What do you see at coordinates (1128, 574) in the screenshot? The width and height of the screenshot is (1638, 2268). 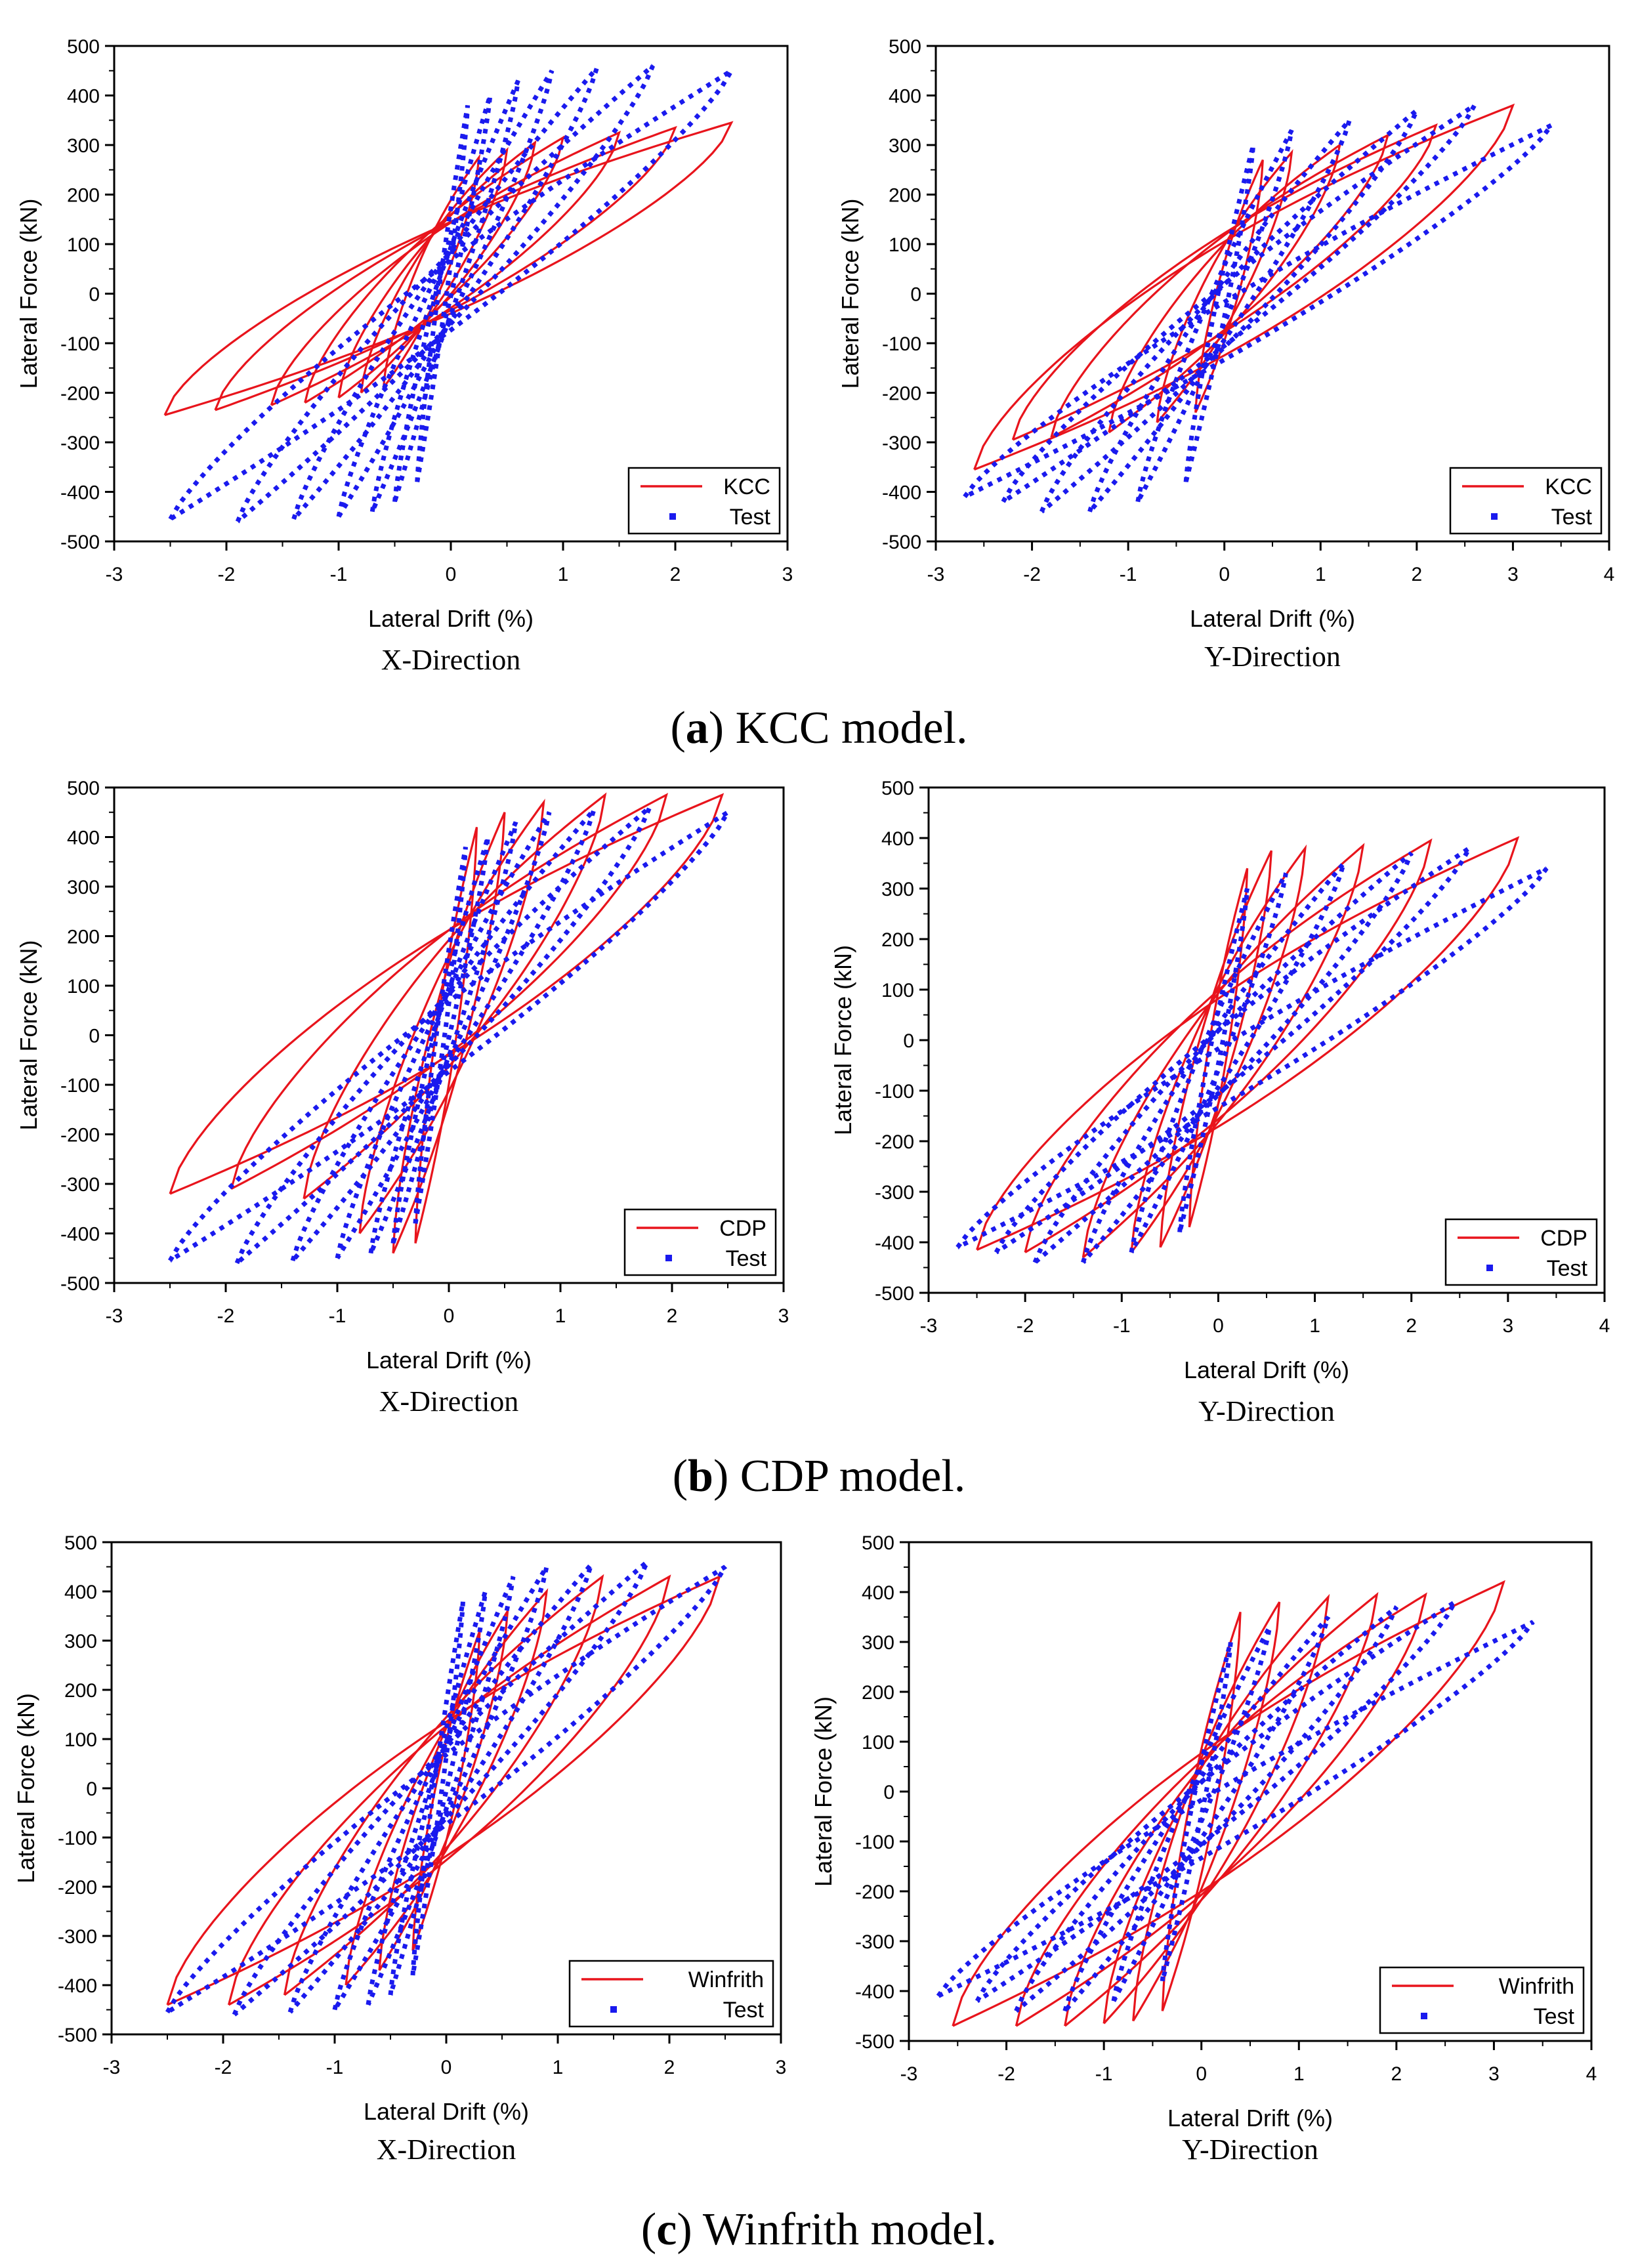 I see `x-tick-label: -1` at bounding box center [1128, 574].